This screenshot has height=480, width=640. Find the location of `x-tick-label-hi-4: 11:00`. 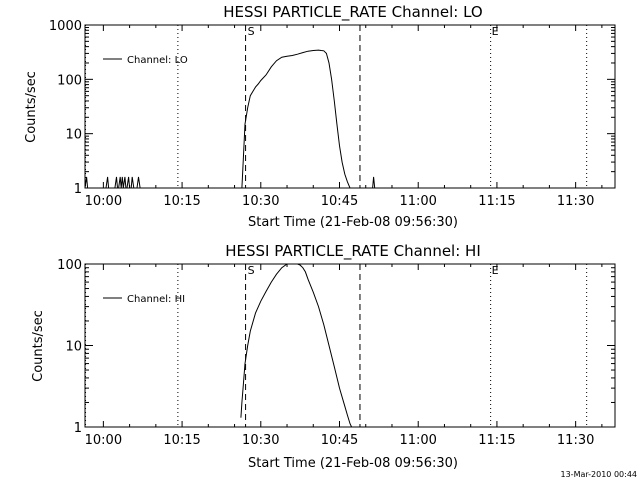

x-tick-label-hi-4: 11:00 is located at coordinates (417, 440).